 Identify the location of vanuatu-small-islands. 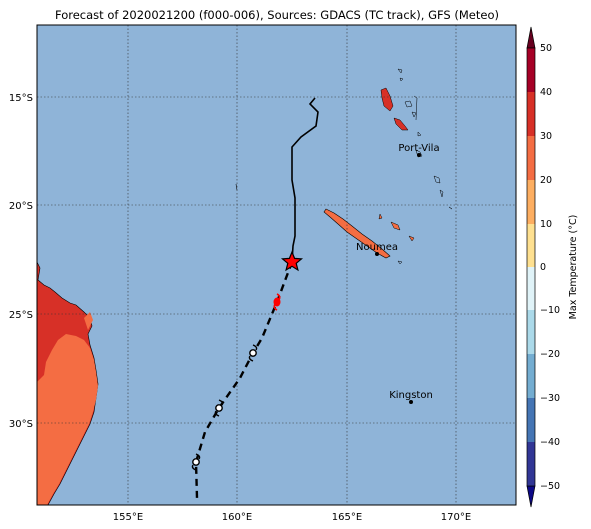
(425, 139).